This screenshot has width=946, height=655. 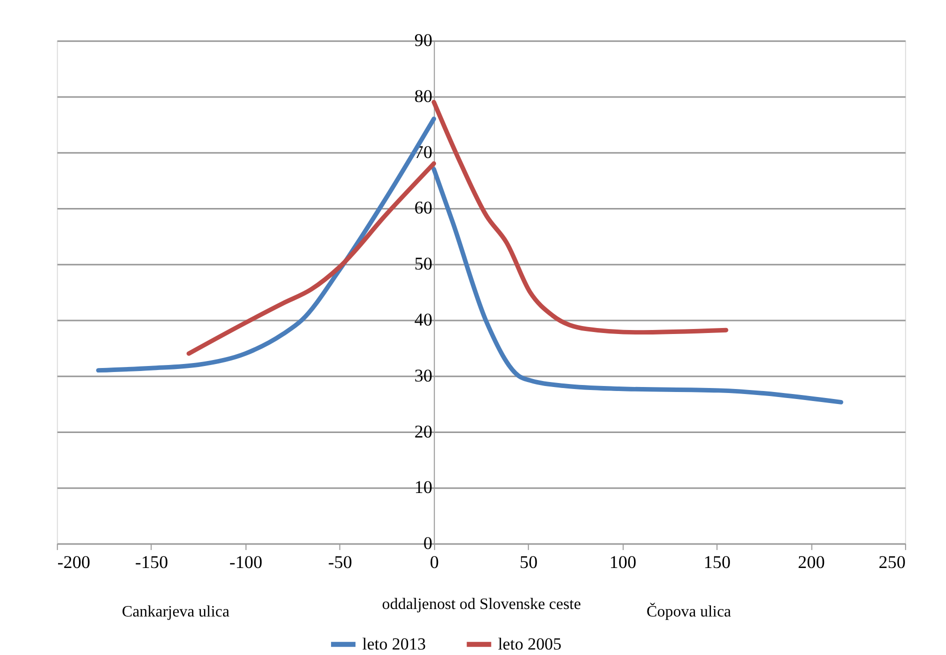 I want to click on x-tick-label: 50, so click(x=529, y=562).